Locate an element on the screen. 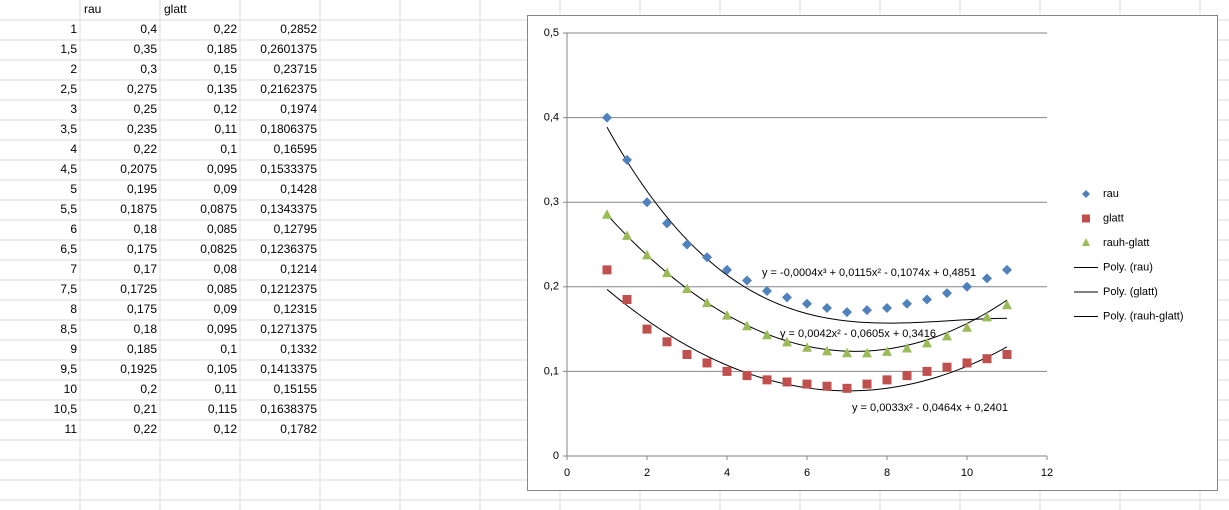  cell: 0,2601375 is located at coordinates (288, 49).